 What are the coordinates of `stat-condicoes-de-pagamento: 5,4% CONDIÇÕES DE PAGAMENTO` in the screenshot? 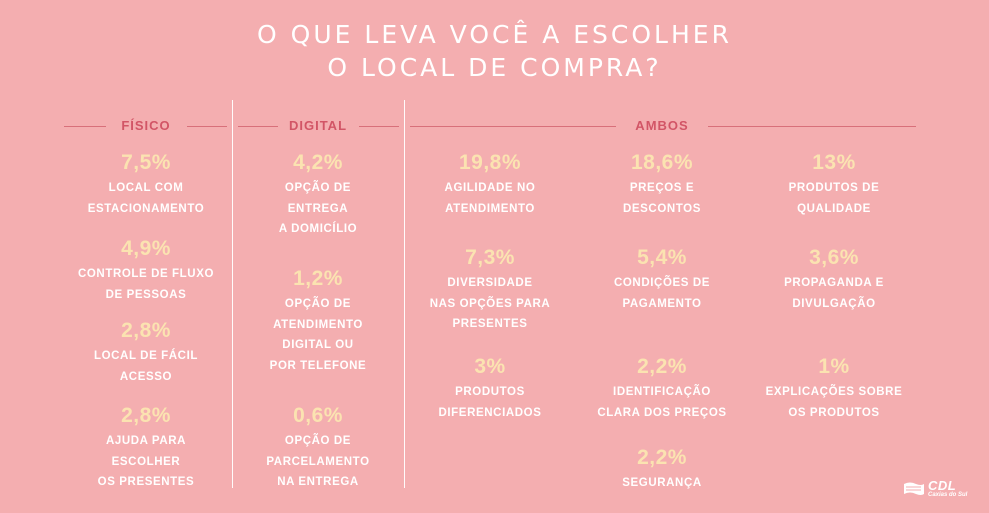 It's located at (662, 280).